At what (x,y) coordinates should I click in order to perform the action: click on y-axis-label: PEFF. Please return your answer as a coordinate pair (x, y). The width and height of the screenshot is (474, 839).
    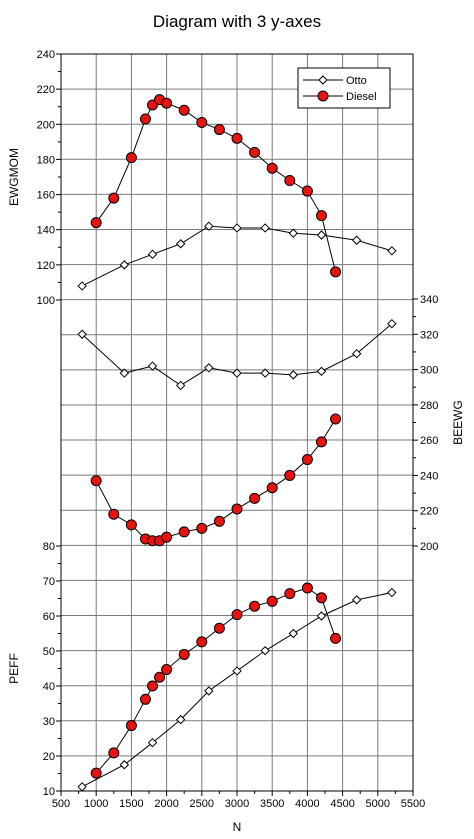
    Looking at the image, I should click on (14, 668).